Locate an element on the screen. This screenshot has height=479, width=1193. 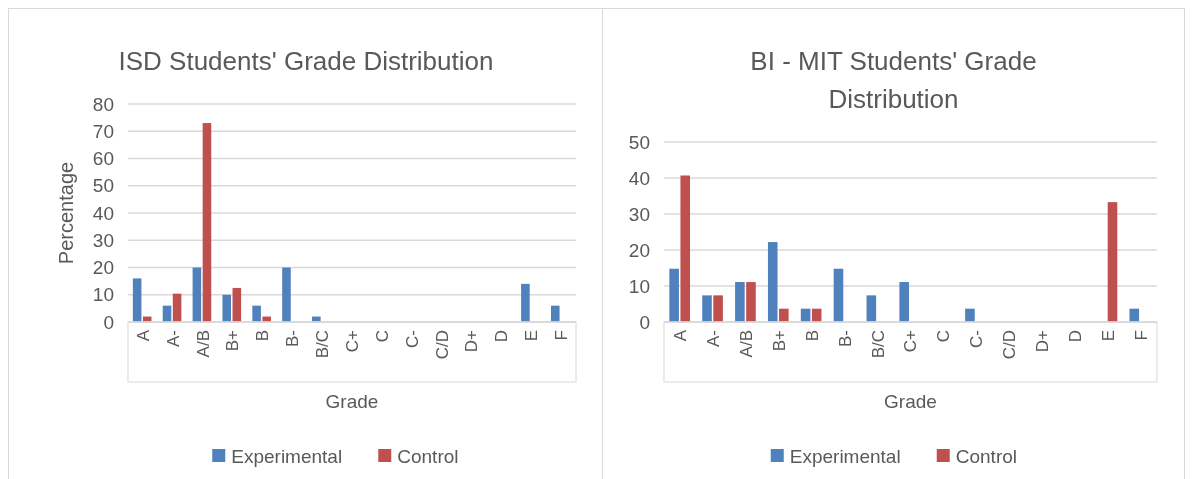
y-tick-label: 80 is located at coordinates (103, 104).